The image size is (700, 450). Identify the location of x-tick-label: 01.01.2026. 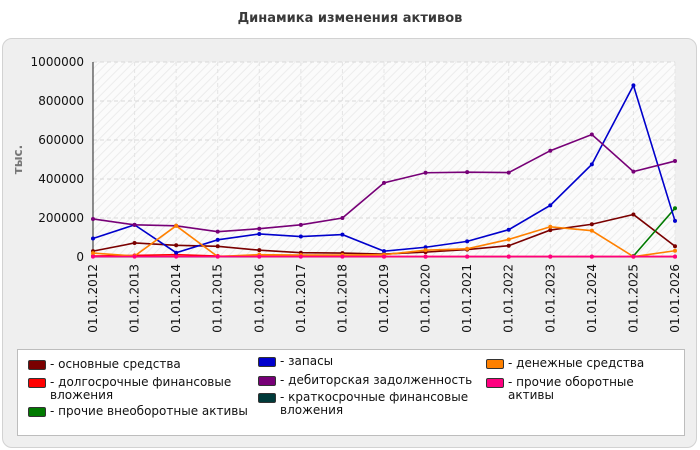
(675, 298).